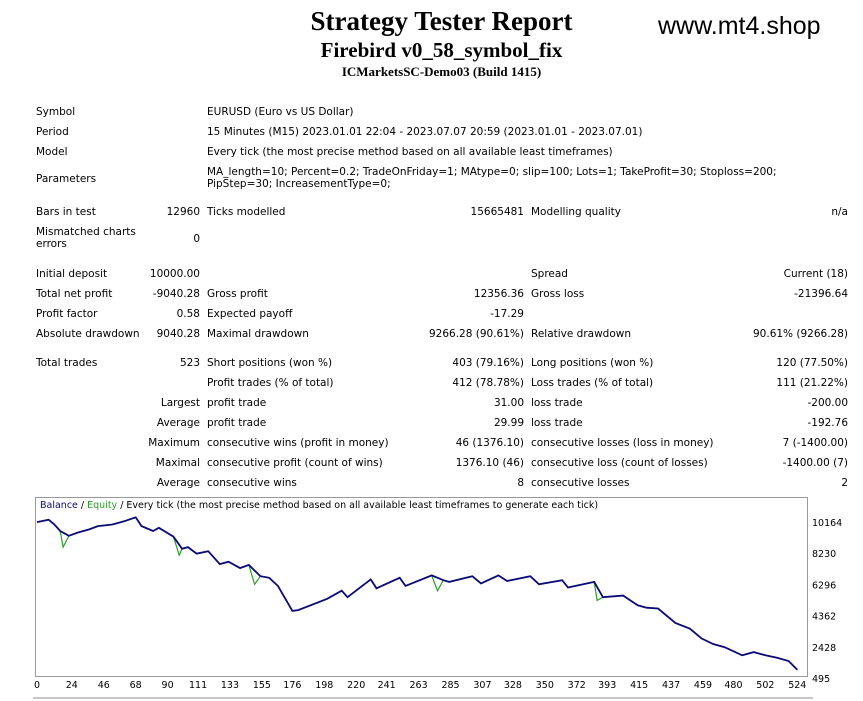 Image resolution: width=863 pixels, height=701 pixels. What do you see at coordinates (52, 132) in the screenshot?
I see `period-label: Period` at bounding box center [52, 132].